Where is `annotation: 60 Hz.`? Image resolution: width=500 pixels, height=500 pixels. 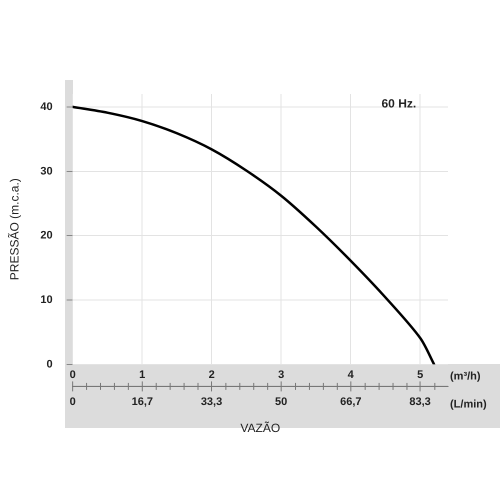 annotation: 60 Hz. is located at coordinates (399, 103).